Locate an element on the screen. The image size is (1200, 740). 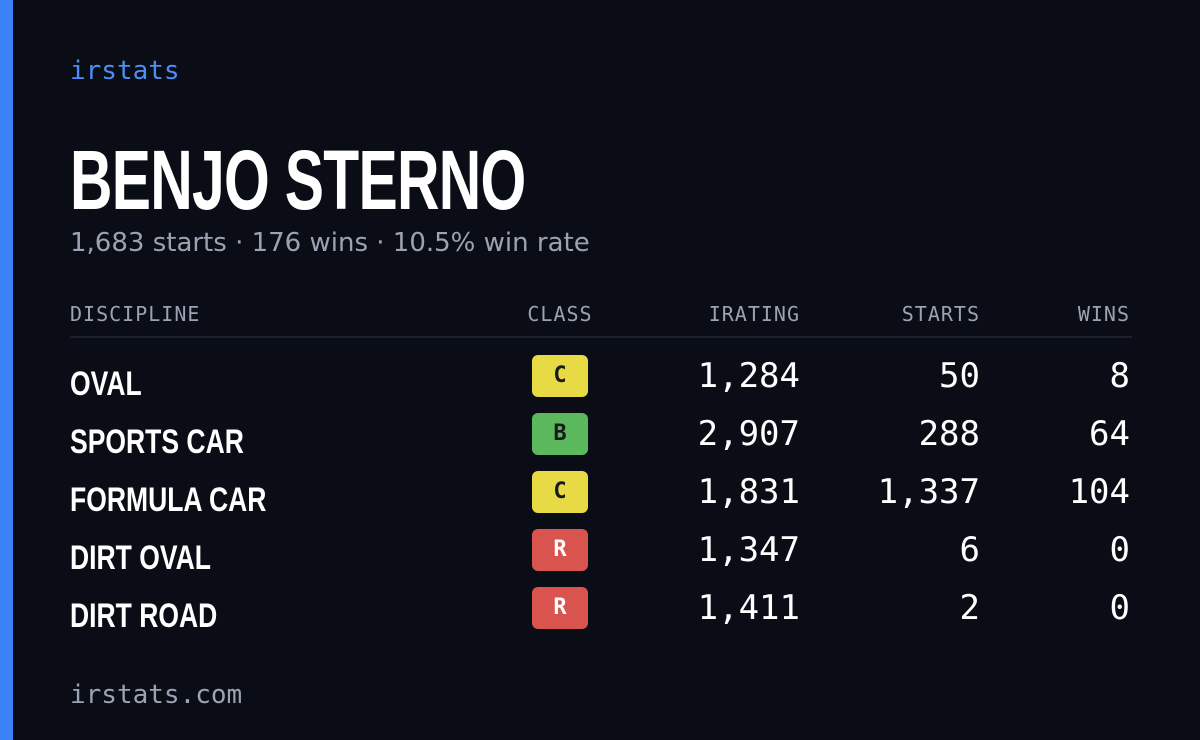
class-badge: B is located at coordinates (560, 434).